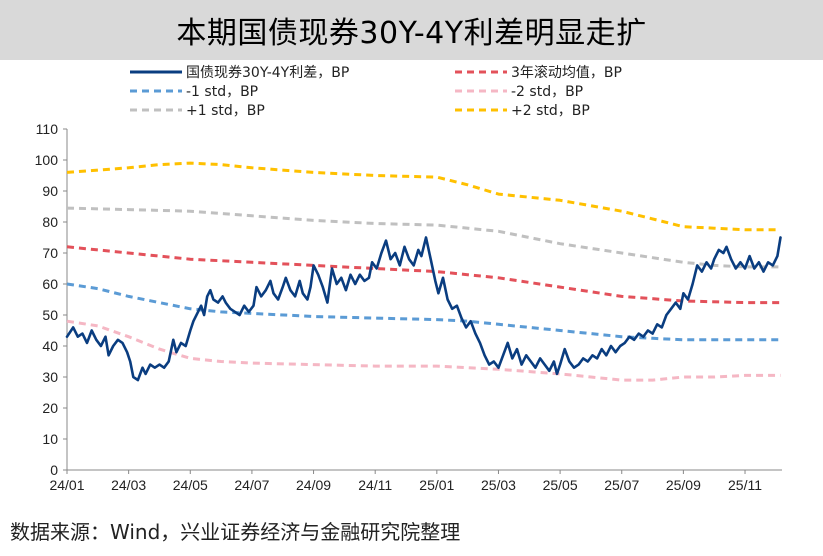 The image size is (823, 556). What do you see at coordinates (50, 408) in the screenshot?
I see `y-tick-label: 20` at bounding box center [50, 408].